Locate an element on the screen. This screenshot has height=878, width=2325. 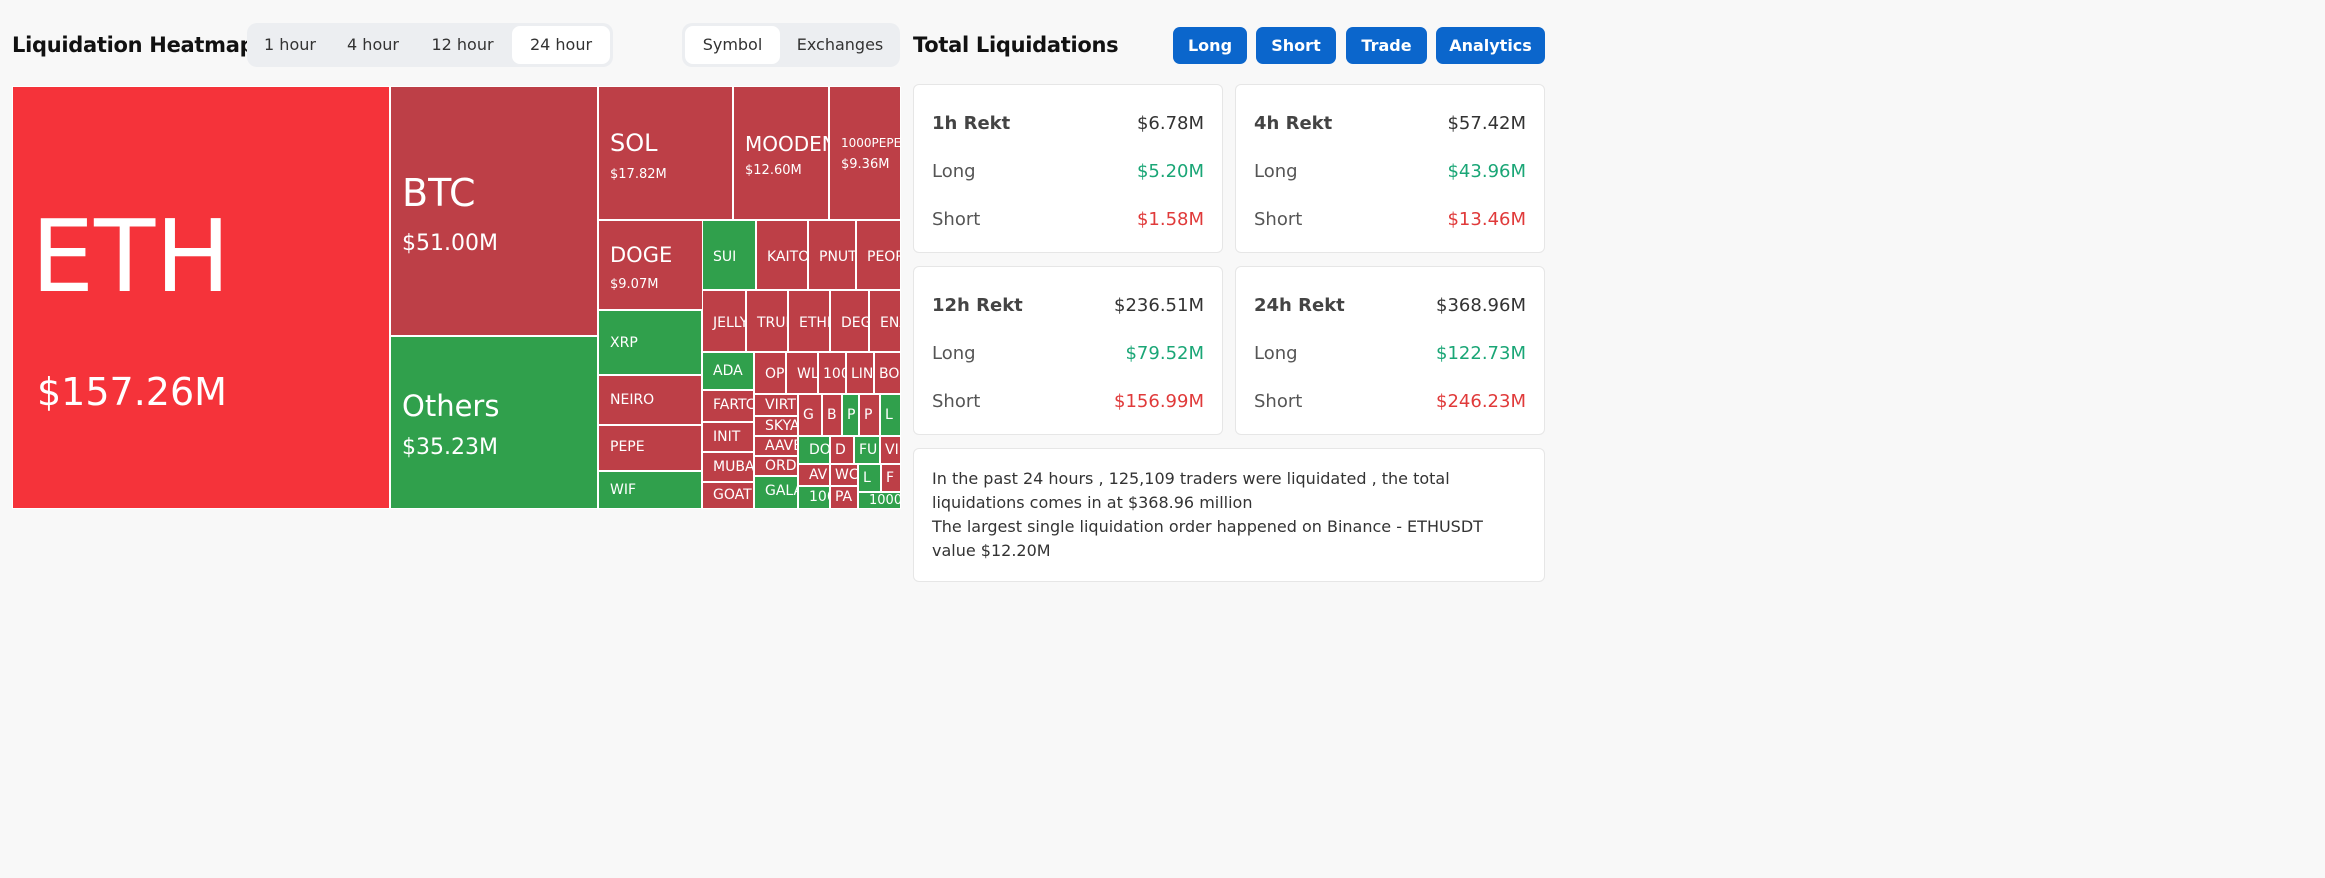
heatmap-tile-init: INIT is located at coordinates (728, 437).